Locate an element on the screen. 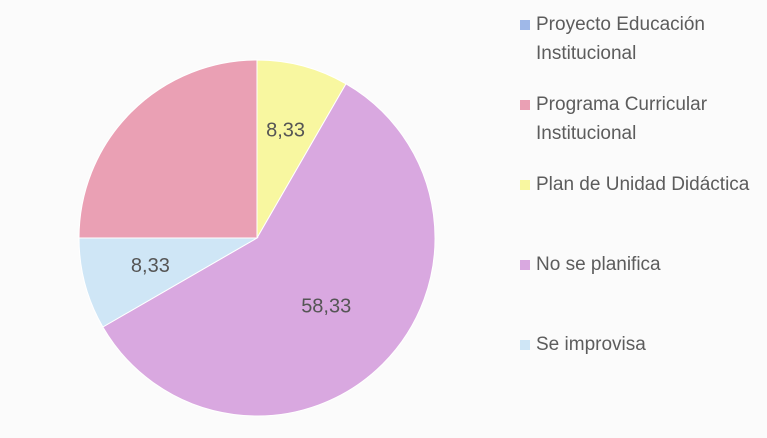 This screenshot has width=767, height=438. legend-label: No se planifica is located at coordinates (598, 264).